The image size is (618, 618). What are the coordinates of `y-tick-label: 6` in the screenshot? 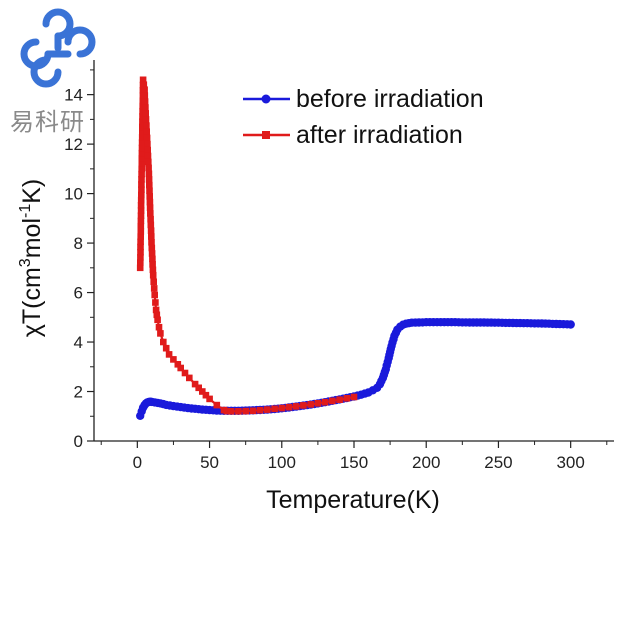 It's located at (78, 293).